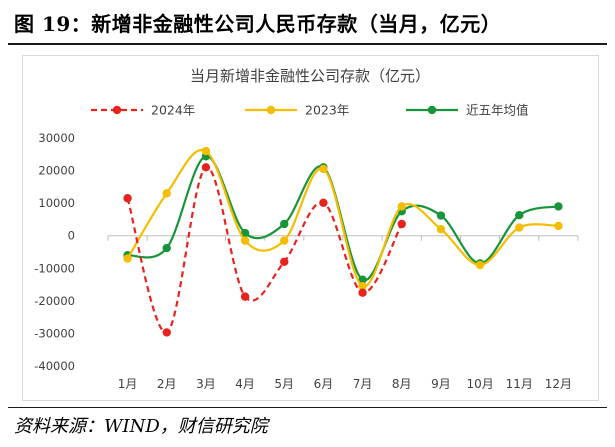  I want to click on x-tick-label: 7月, so click(363, 384).